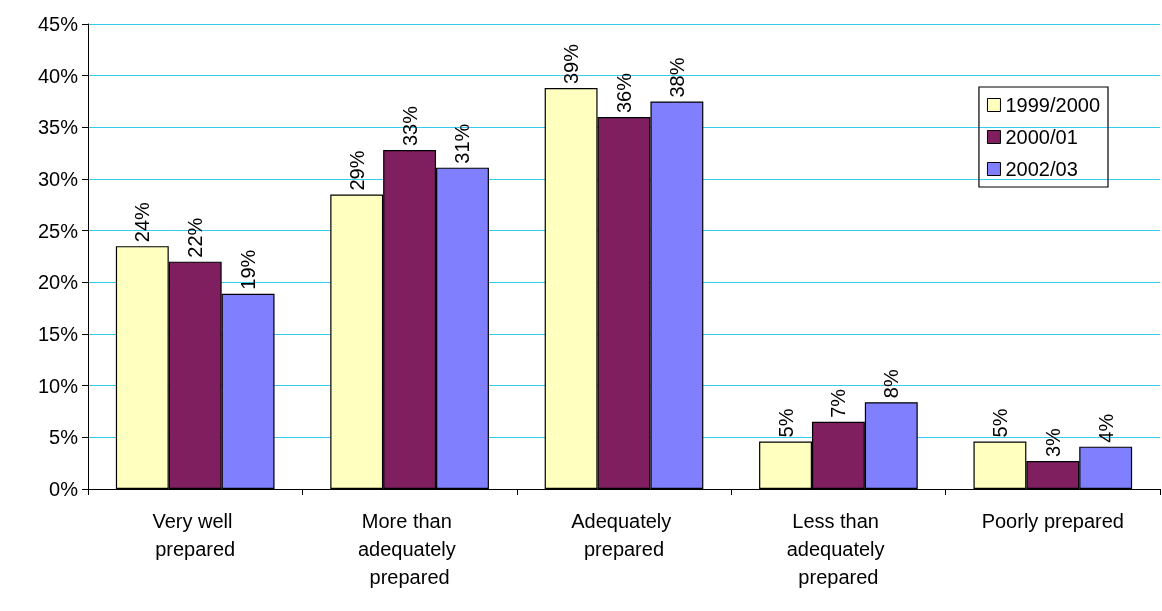 The image size is (1162, 611). Describe the element at coordinates (58, 179) in the screenshot. I see `y-tick-label: 30%` at that location.